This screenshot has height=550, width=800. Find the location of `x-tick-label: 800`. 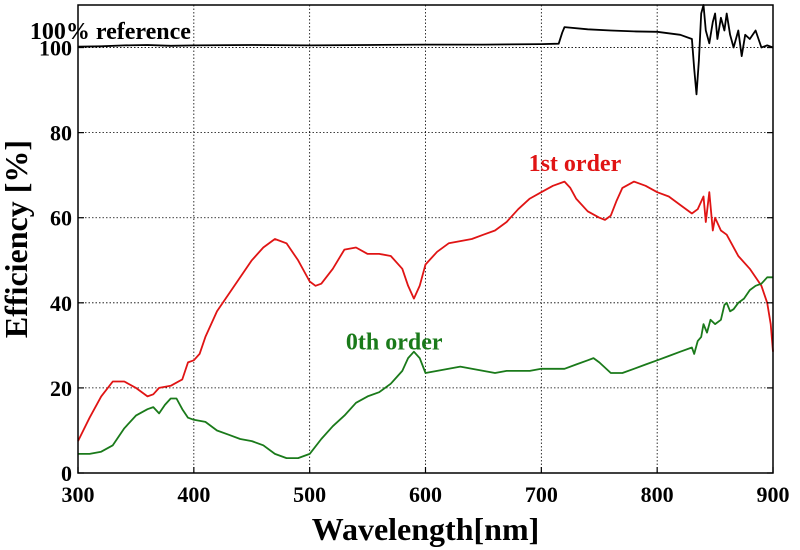

x-tick-label: 800 is located at coordinates (657, 494).